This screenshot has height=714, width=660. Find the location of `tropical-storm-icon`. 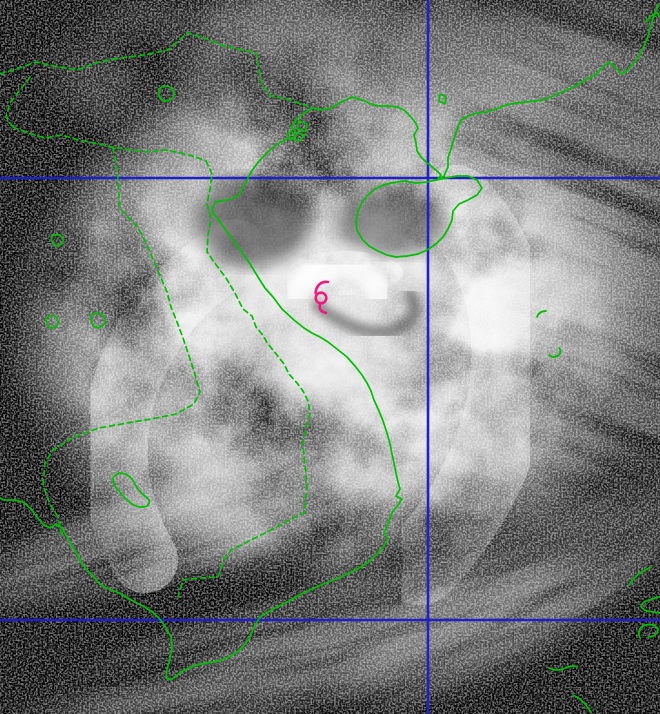

tropical-storm-icon is located at coordinates (322, 297).